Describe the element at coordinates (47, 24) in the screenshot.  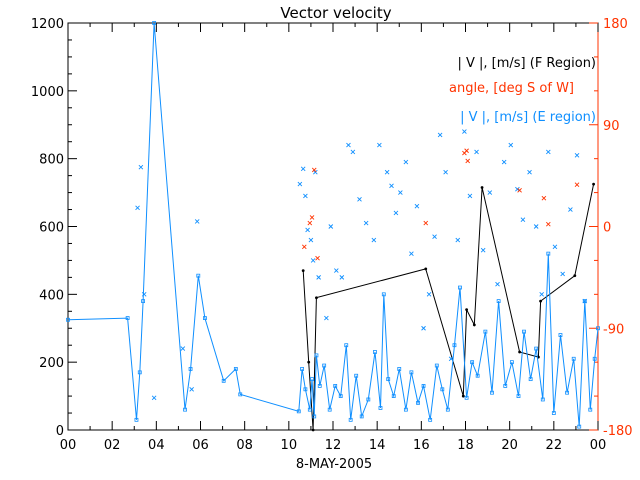
I see `y-tick-label: 1200` at that location.